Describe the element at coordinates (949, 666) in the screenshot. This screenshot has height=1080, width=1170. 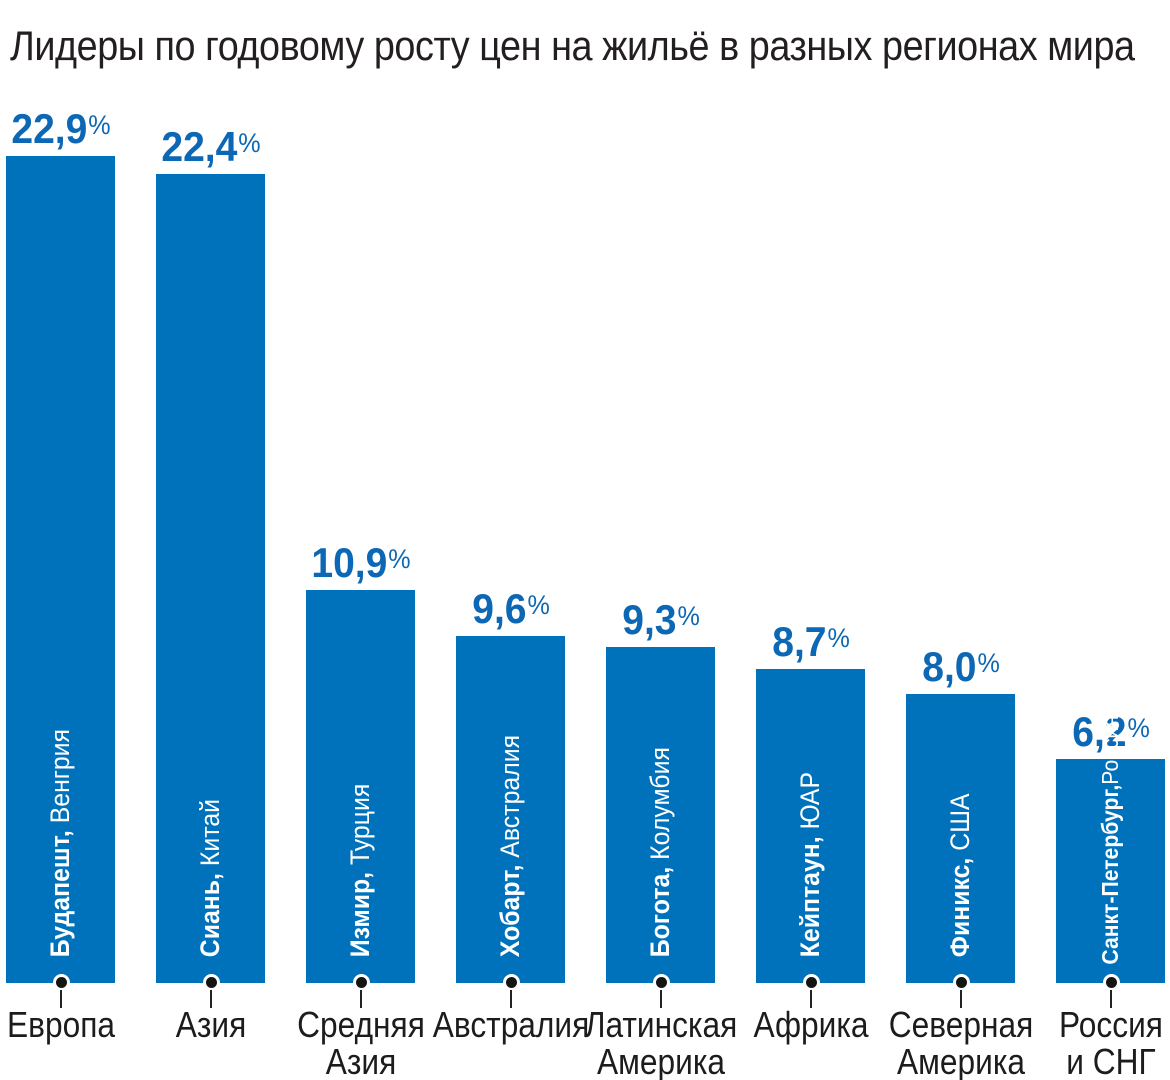
I see `bar-value-number: 8,0` at that location.